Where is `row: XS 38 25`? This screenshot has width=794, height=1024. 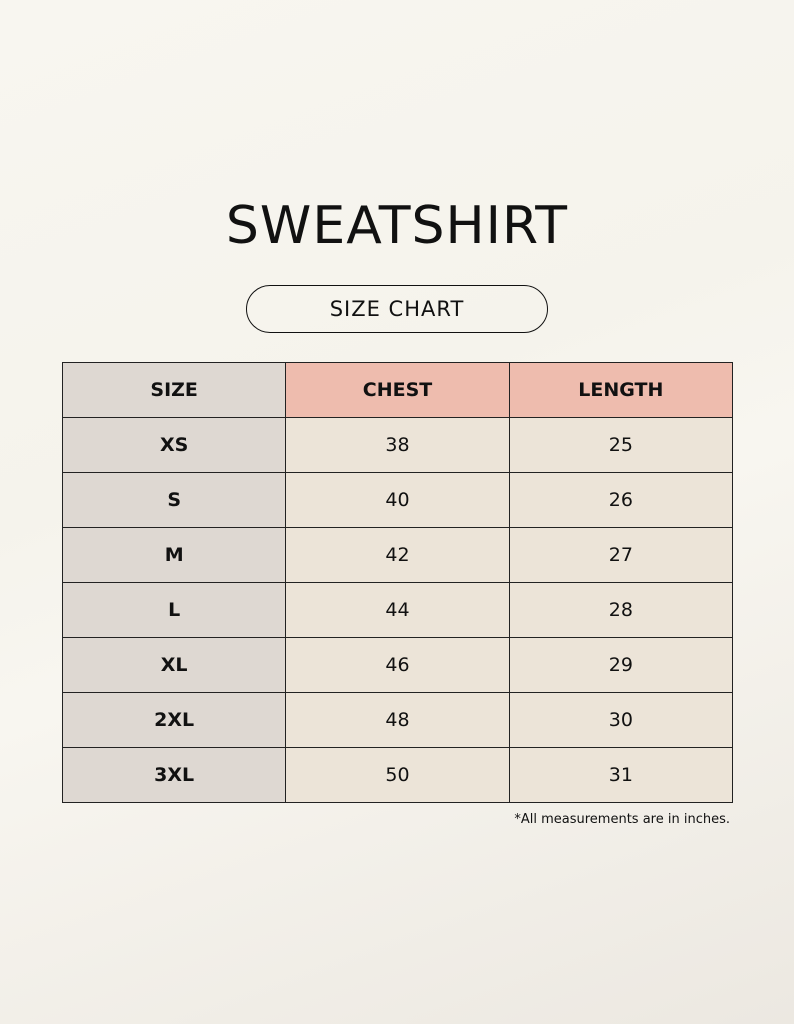
row: XS 38 25 is located at coordinates (397, 445).